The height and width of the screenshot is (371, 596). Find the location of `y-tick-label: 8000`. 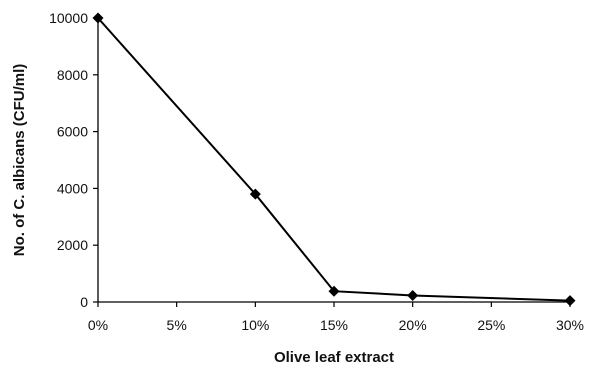

y-tick-label: 8000 is located at coordinates (72, 75).